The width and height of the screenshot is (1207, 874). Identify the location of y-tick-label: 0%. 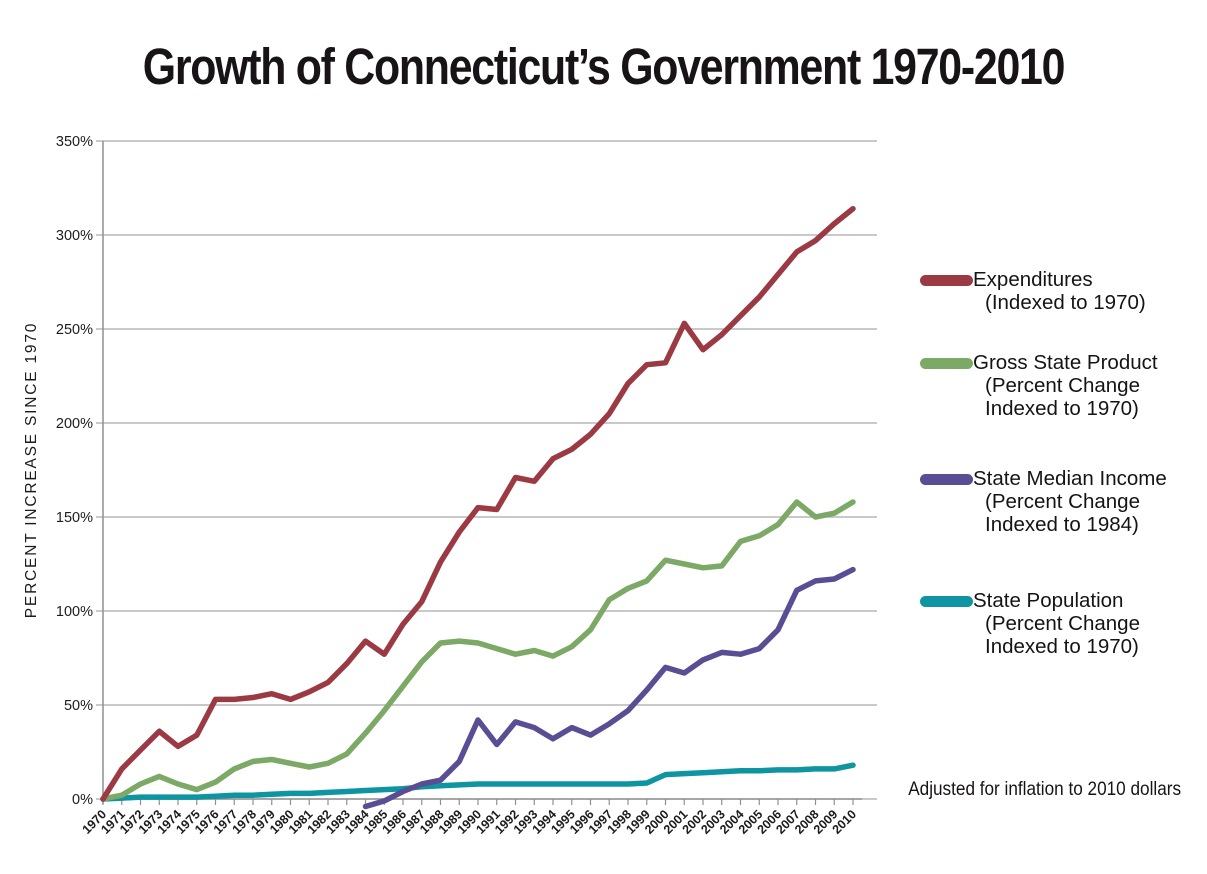
(82, 800).